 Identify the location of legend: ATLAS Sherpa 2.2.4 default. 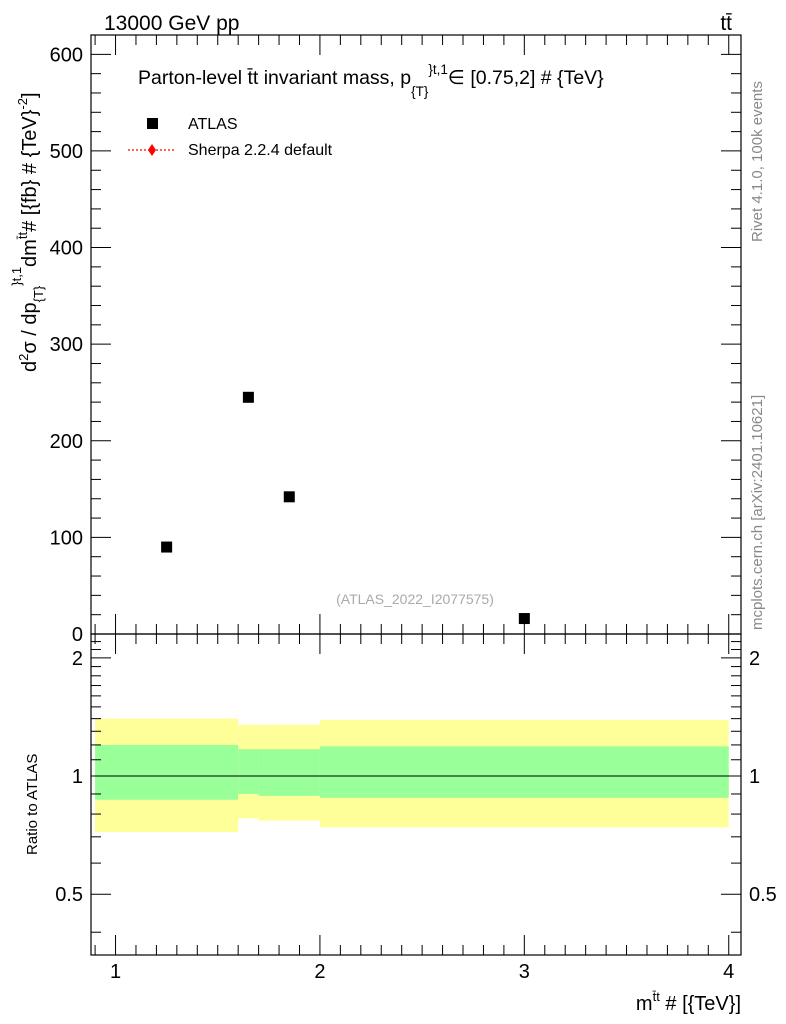
(230, 137).